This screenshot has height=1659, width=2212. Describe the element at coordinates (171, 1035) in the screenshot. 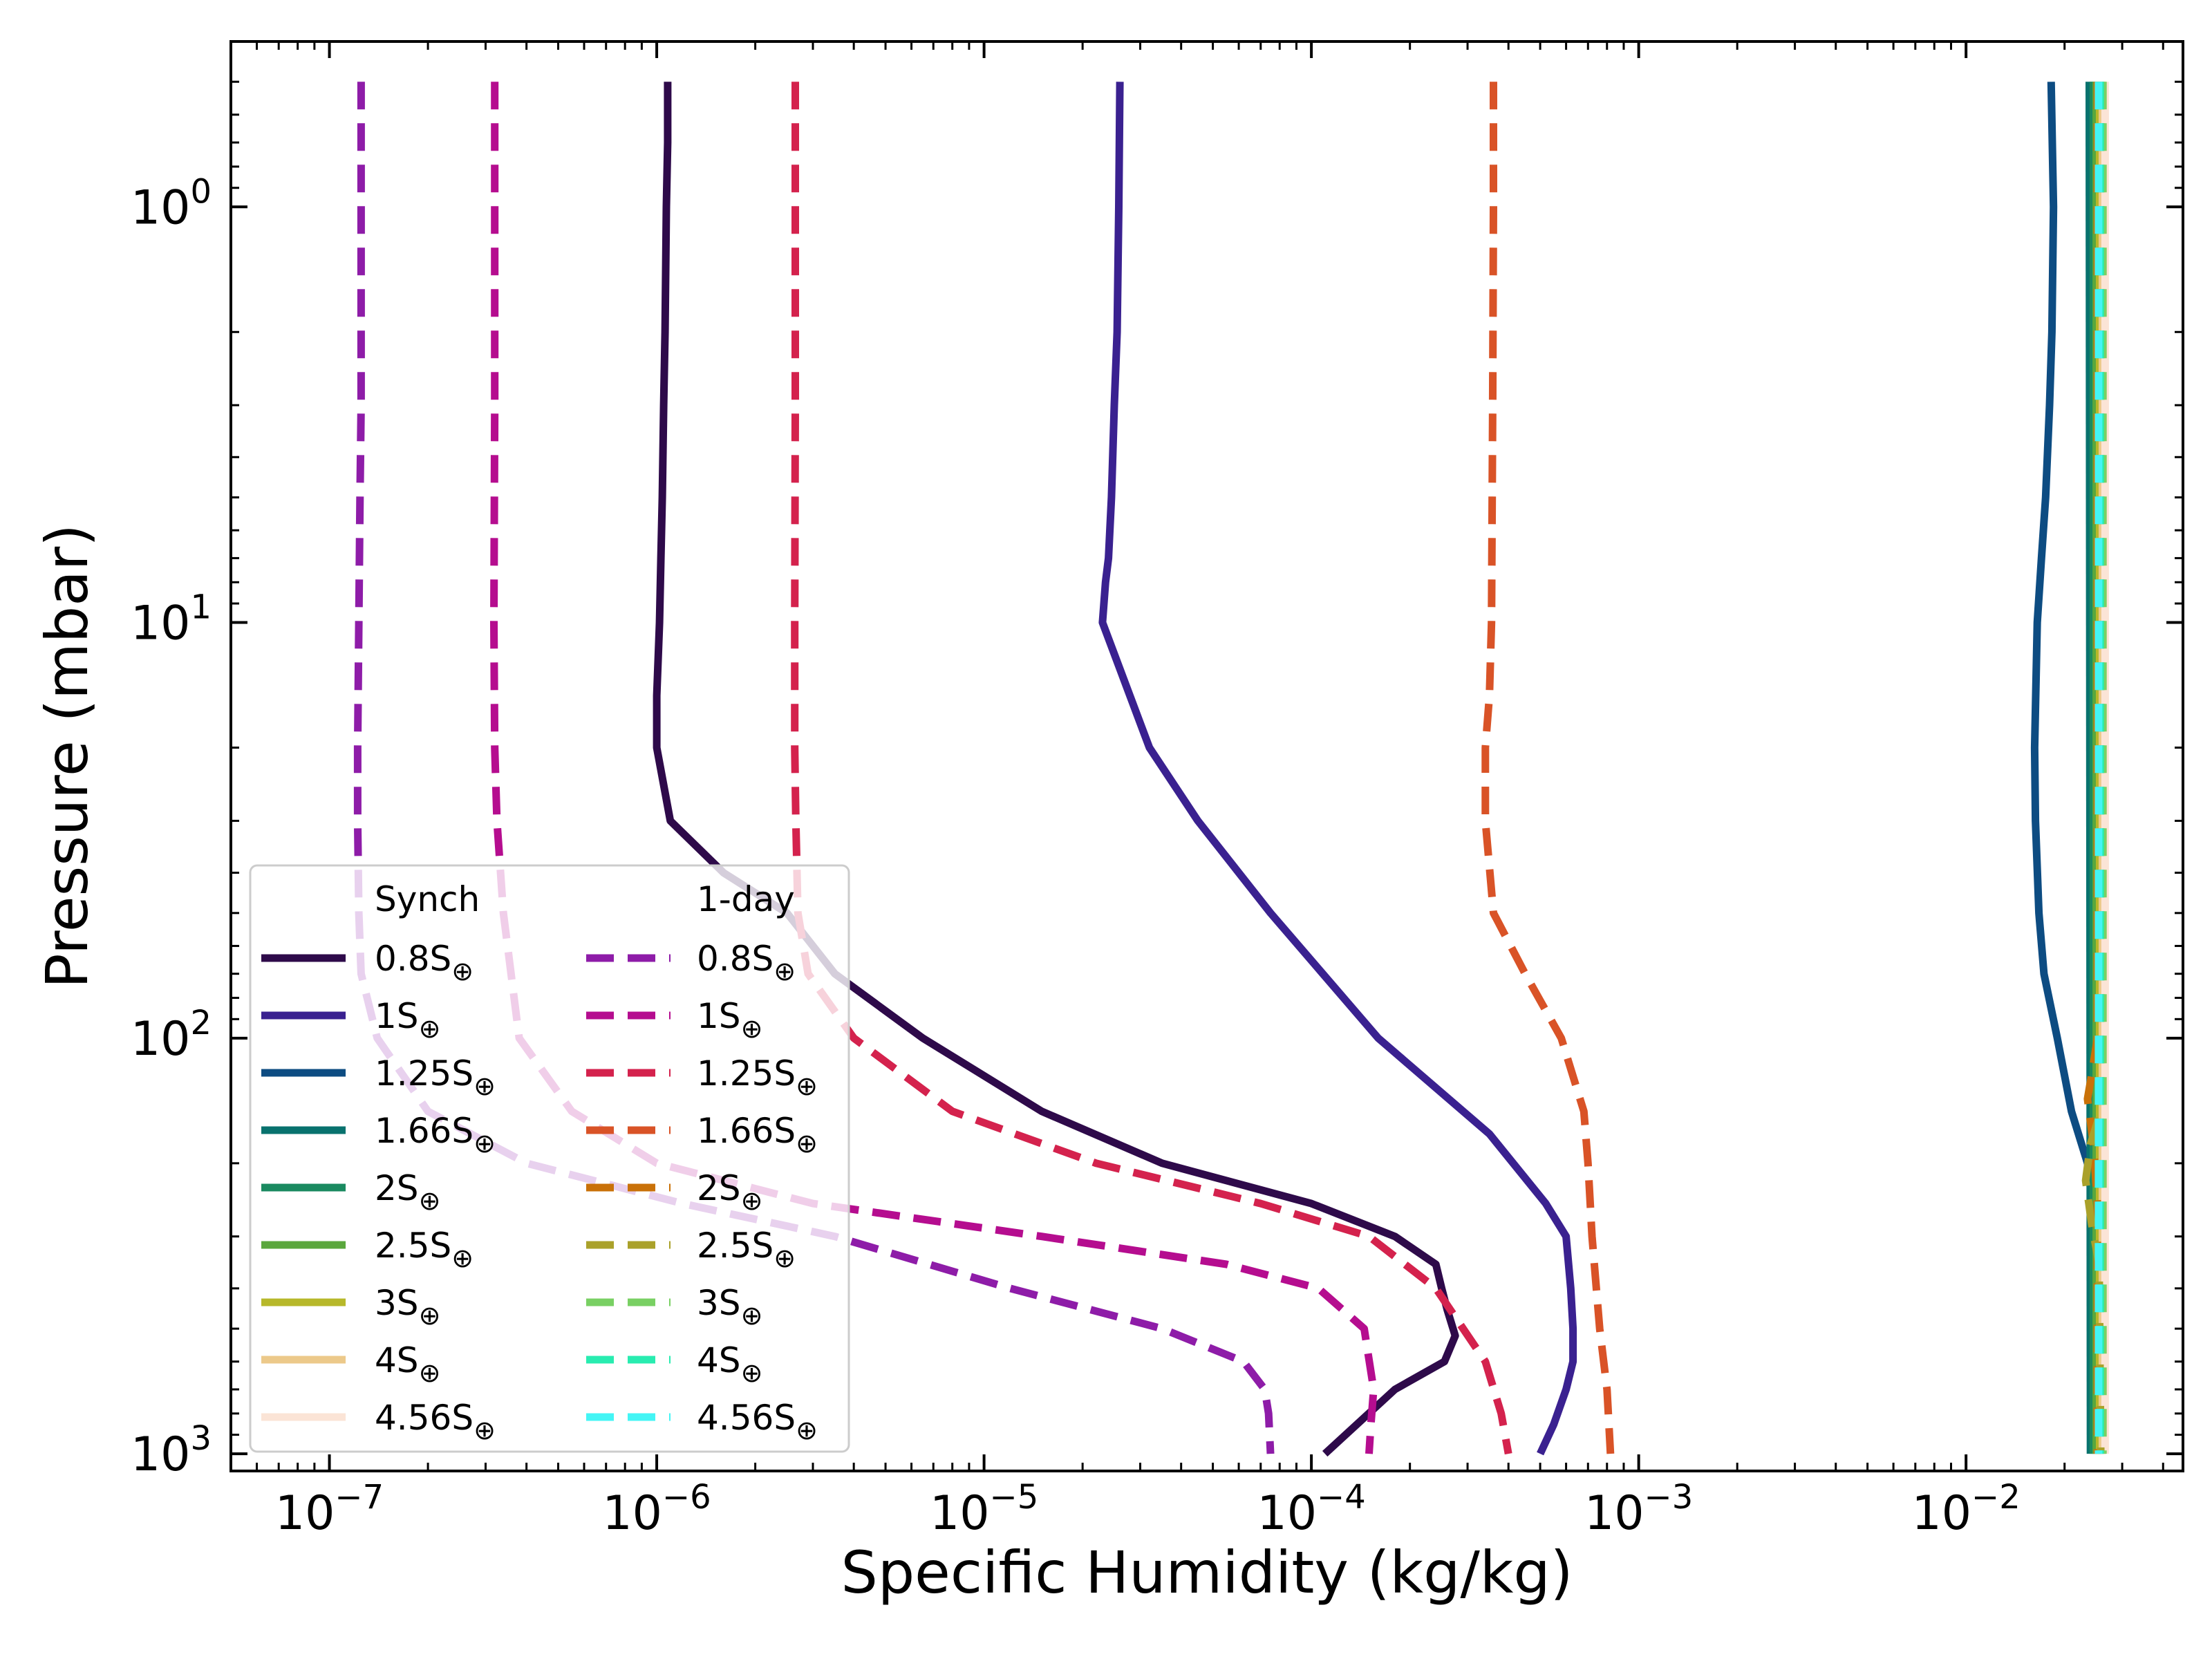

I see `y-tick-label: 10²` at that location.